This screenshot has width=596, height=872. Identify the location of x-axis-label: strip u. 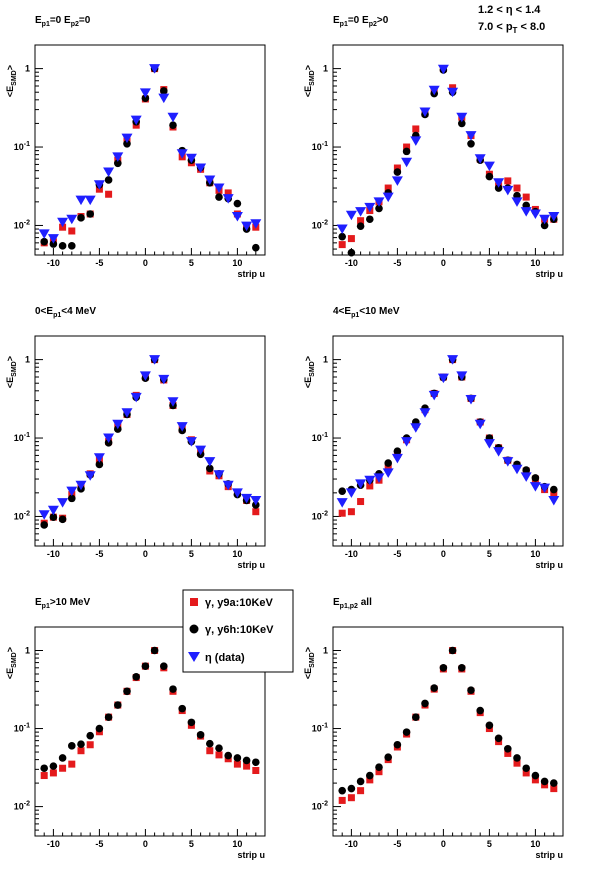
(549, 274).